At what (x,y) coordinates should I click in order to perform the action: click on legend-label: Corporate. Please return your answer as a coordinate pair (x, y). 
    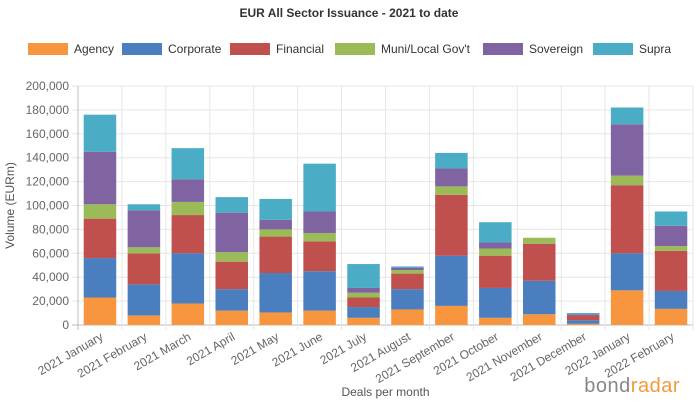
    Looking at the image, I should click on (195, 49).